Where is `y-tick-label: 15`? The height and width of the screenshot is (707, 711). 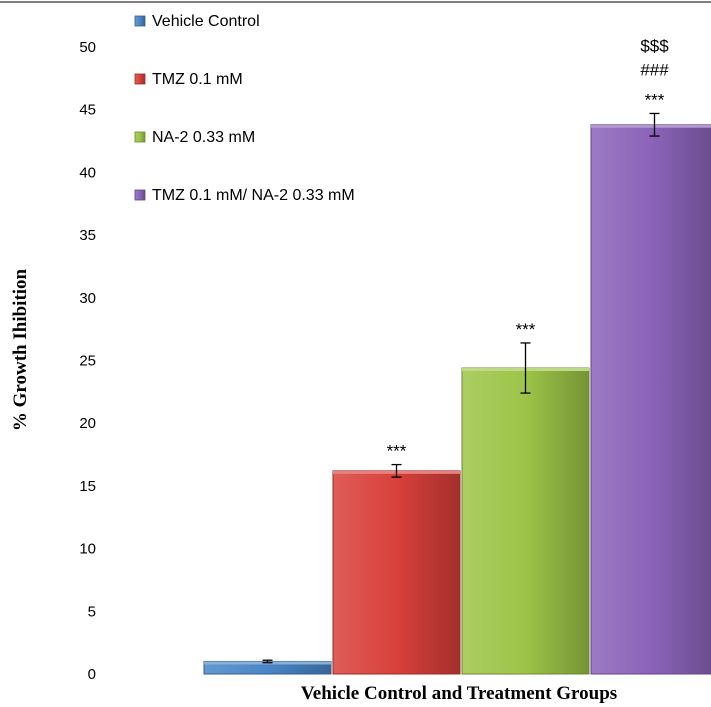
y-tick-label: 15 is located at coordinates (87, 486).